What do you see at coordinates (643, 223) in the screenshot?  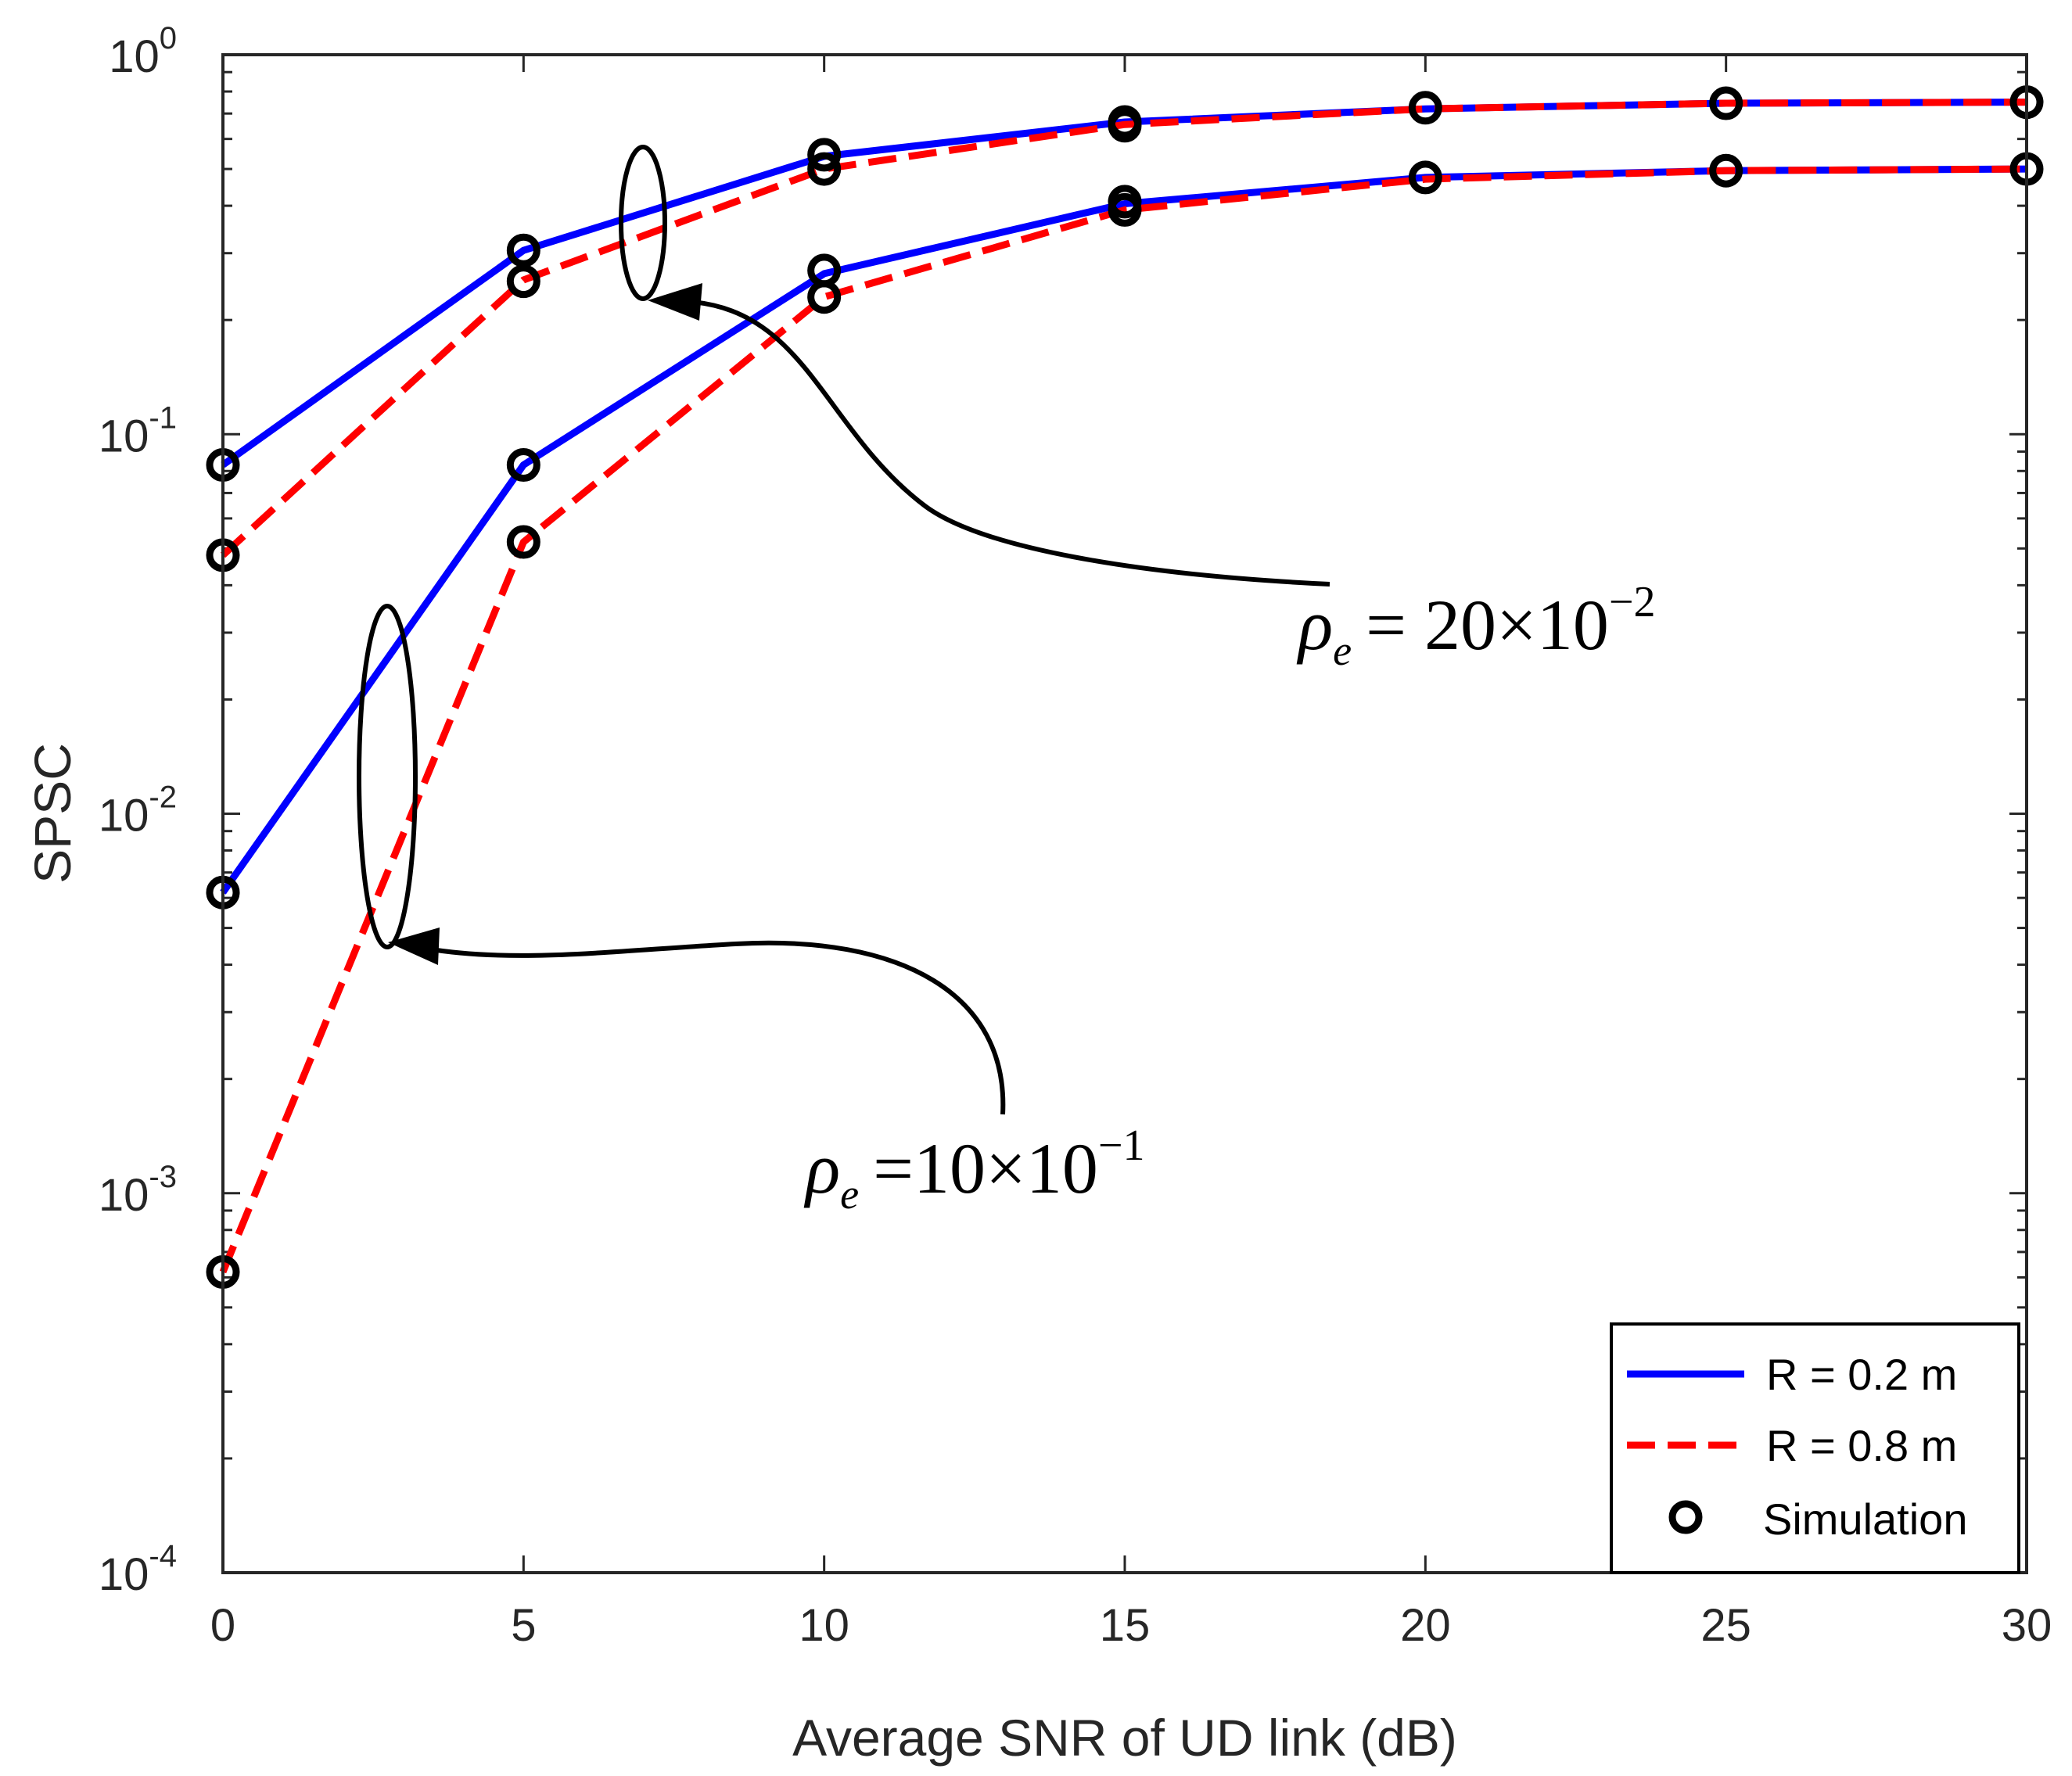 I see `annotation-ellipse-upper` at bounding box center [643, 223].